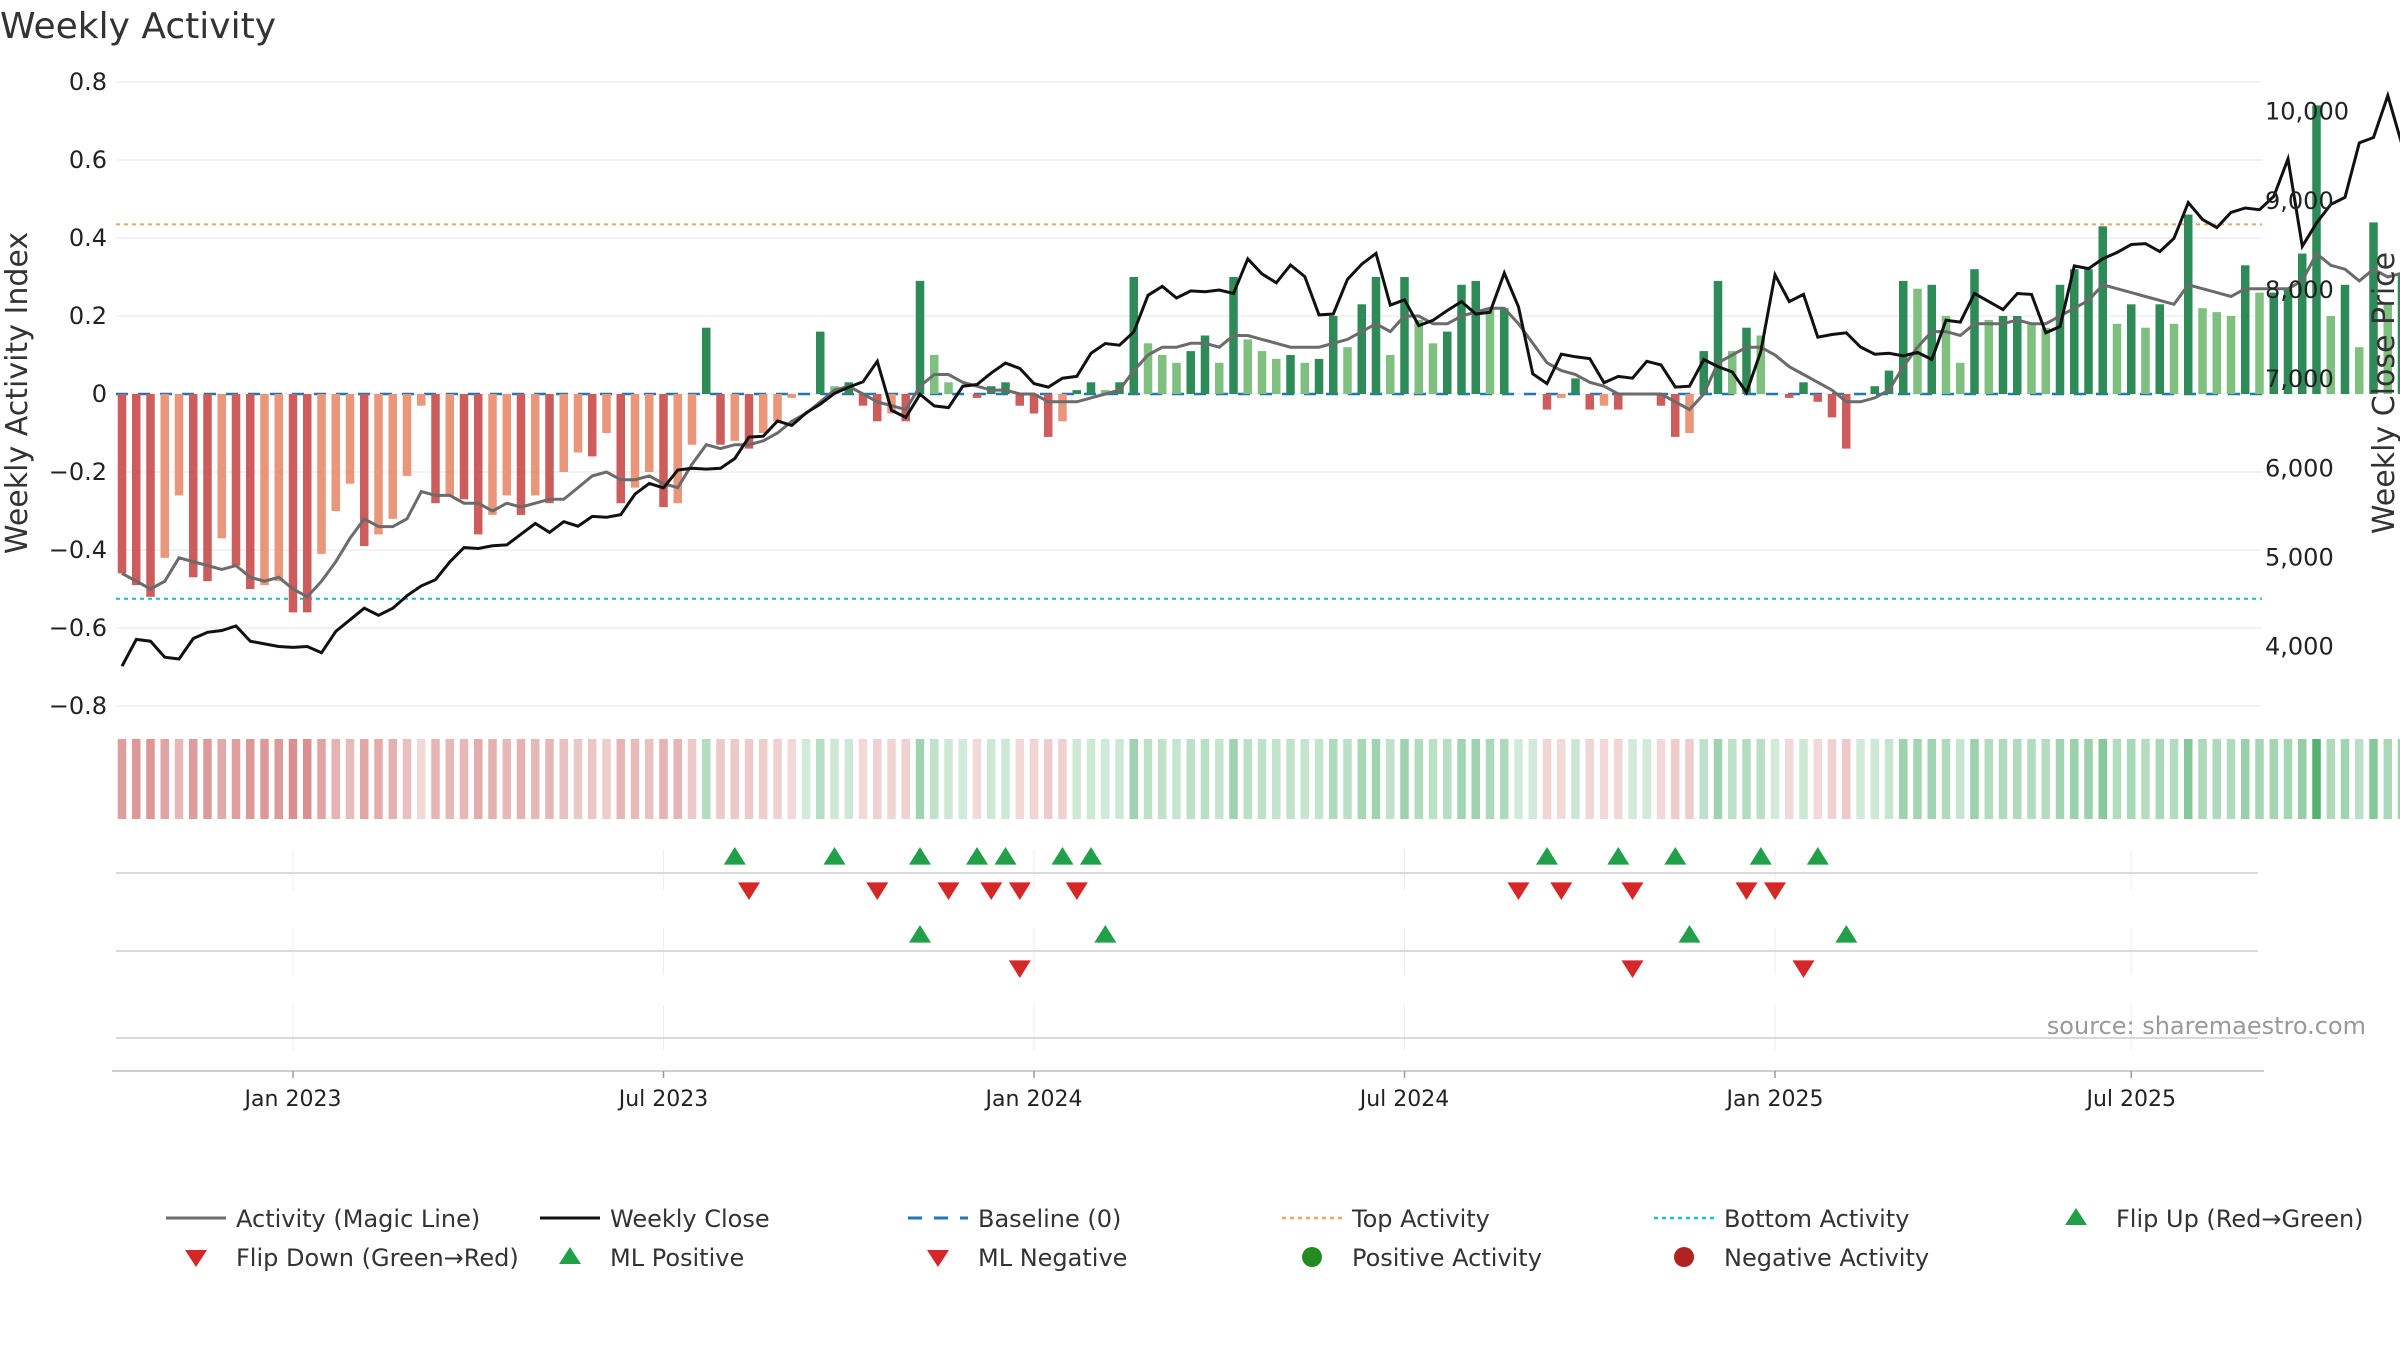 The height and width of the screenshot is (1350, 2400). What do you see at coordinates (1187, 943) in the screenshot?
I see `flip-marker-rows` at bounding box center [1187, 943].